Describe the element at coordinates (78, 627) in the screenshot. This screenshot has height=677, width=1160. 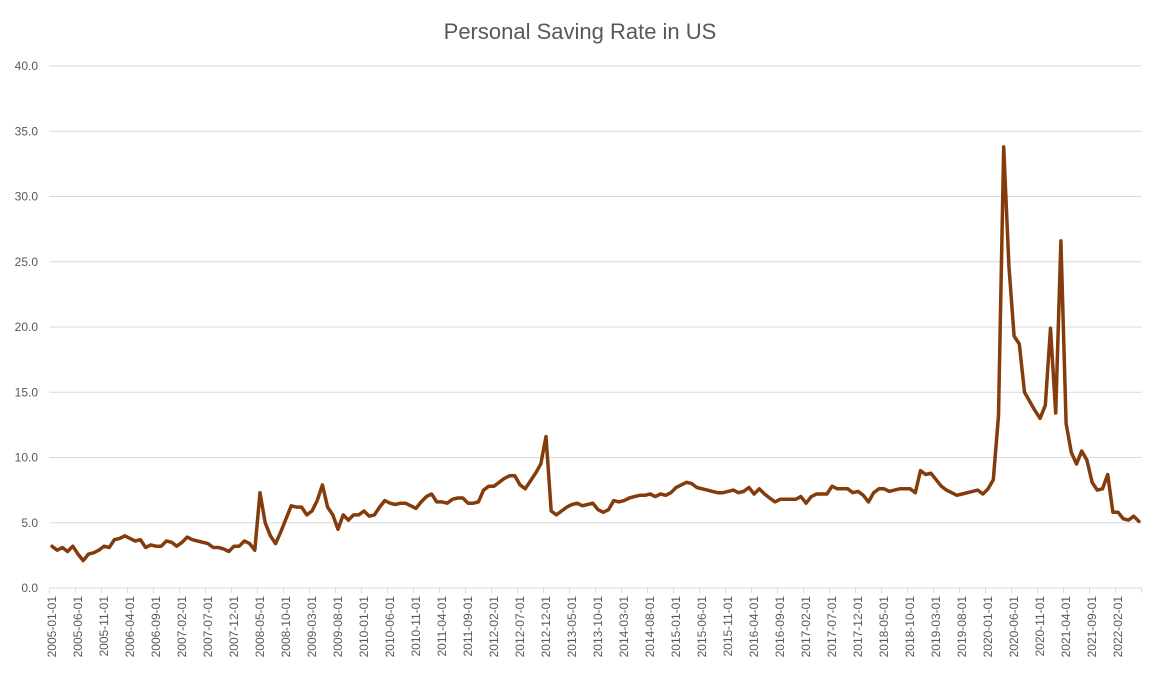
I see `x-tick-label: 2005-06-01` at that location.